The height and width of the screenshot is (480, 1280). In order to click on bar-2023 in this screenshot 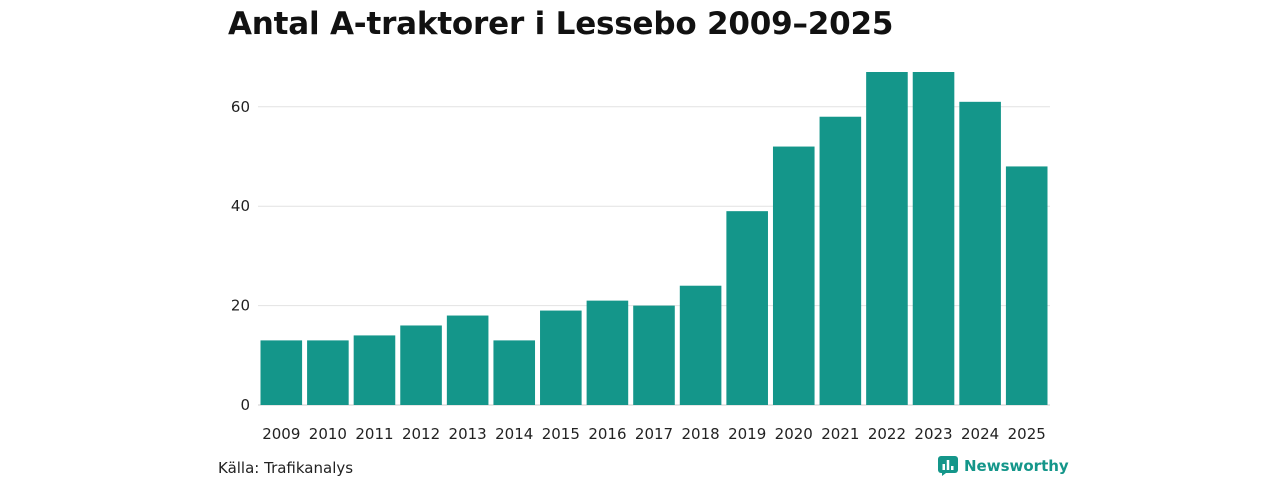, I will do `click(933, 238)`.